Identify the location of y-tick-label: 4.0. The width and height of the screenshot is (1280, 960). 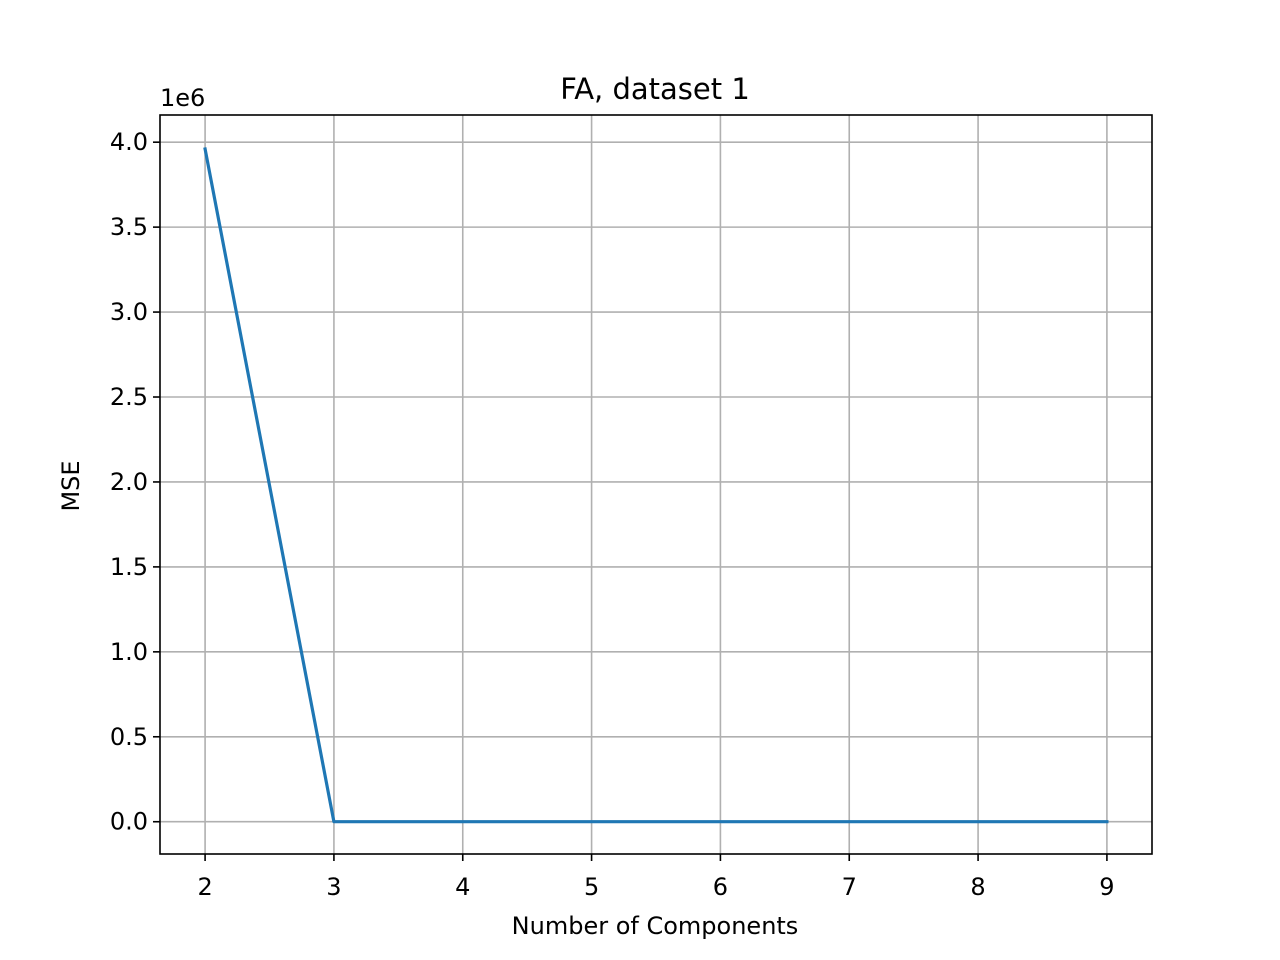
(129, 142).